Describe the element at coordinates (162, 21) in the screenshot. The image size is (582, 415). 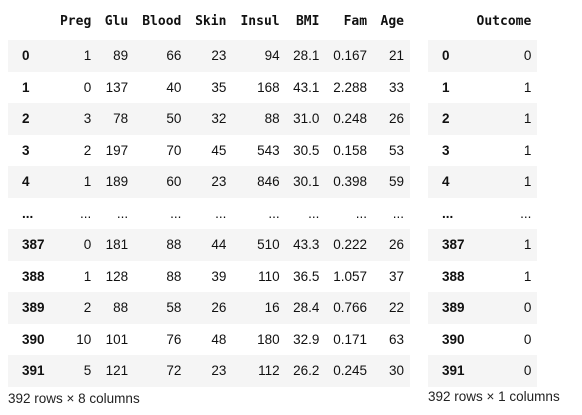
I see `column-header: Blood` at that location.